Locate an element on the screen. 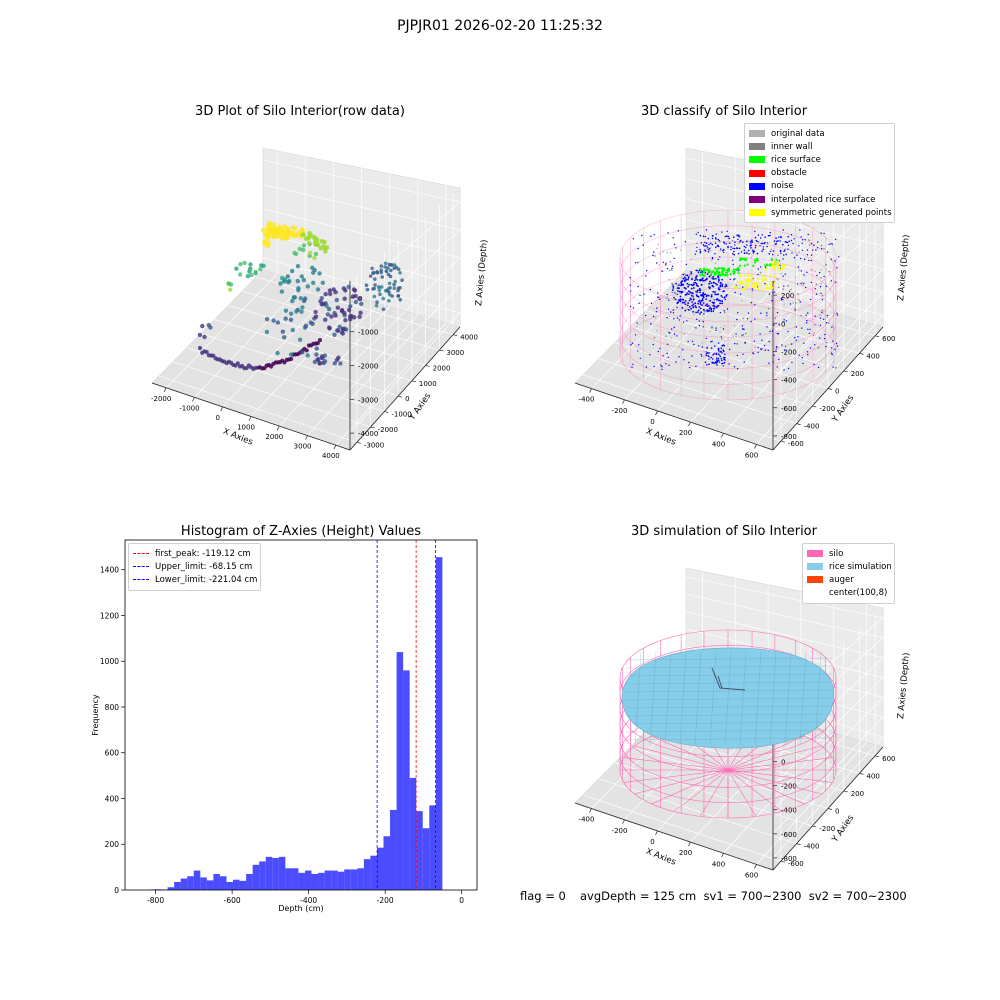 The width and height of the screenshot is (1000, 1000). legend-label: symmetric generated points is located at coordinates (831, 212).